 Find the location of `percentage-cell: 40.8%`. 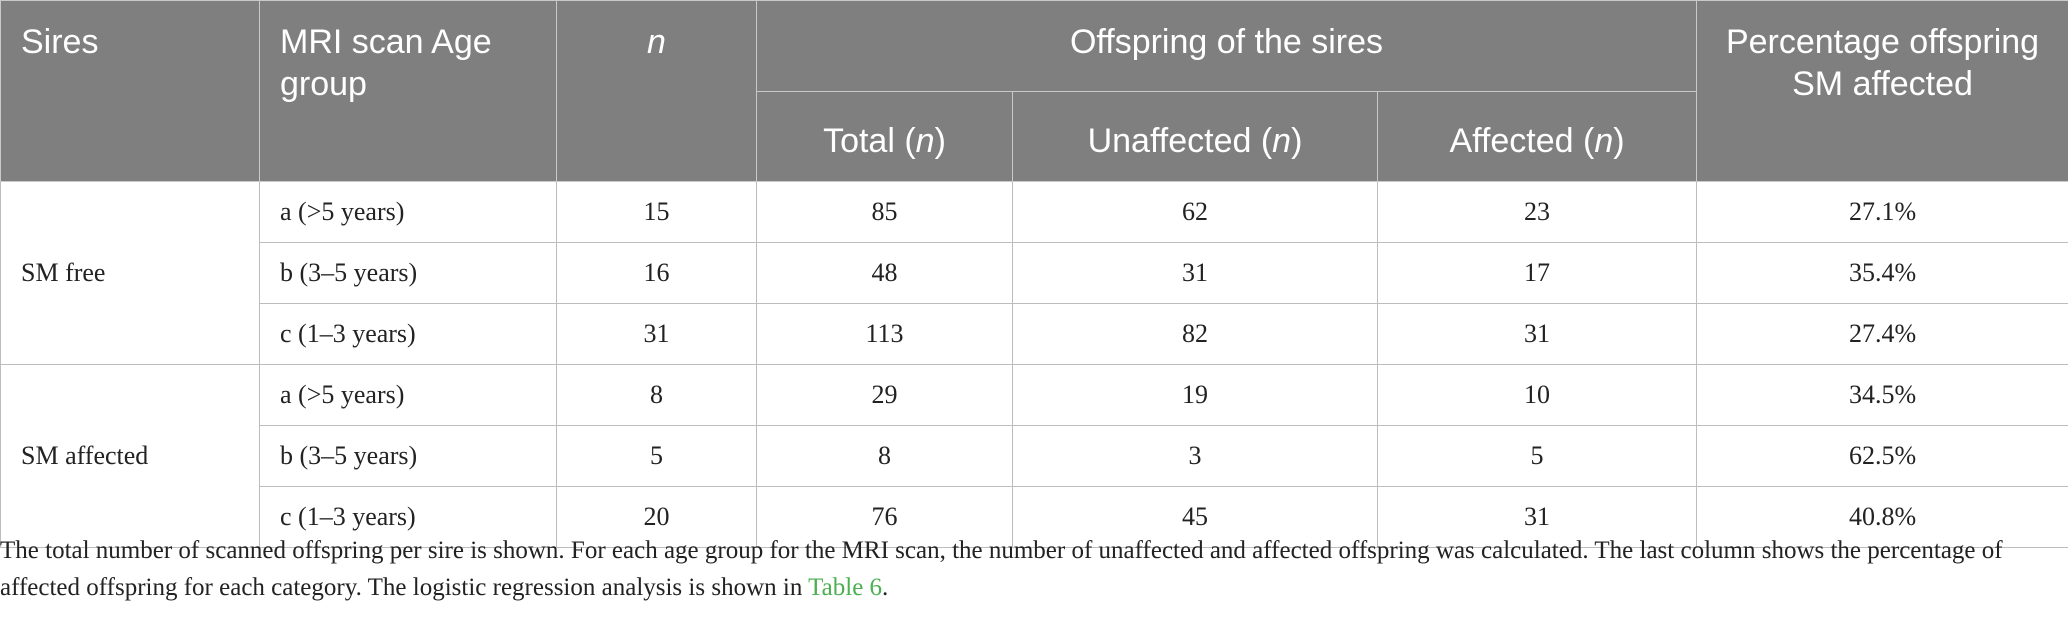

percentage-cell: 40.8% is located at coordinates (1882, 517).